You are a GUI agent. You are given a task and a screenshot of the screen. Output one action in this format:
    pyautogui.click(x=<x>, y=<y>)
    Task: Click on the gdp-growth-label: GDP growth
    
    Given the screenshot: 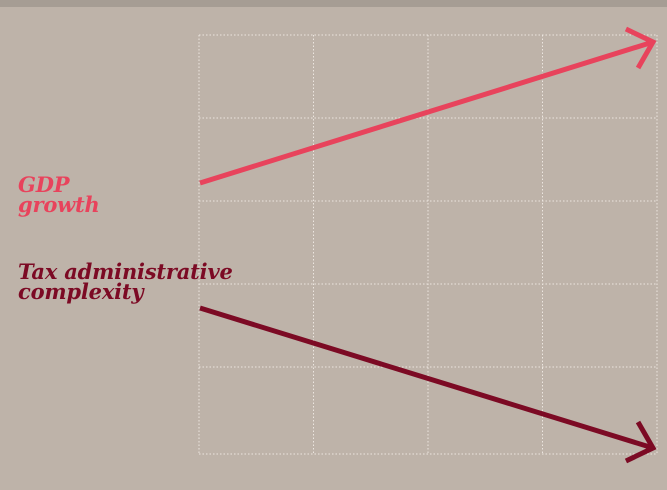 What is the action you would take?
    pyautogui.click(x=59, y=194)
    